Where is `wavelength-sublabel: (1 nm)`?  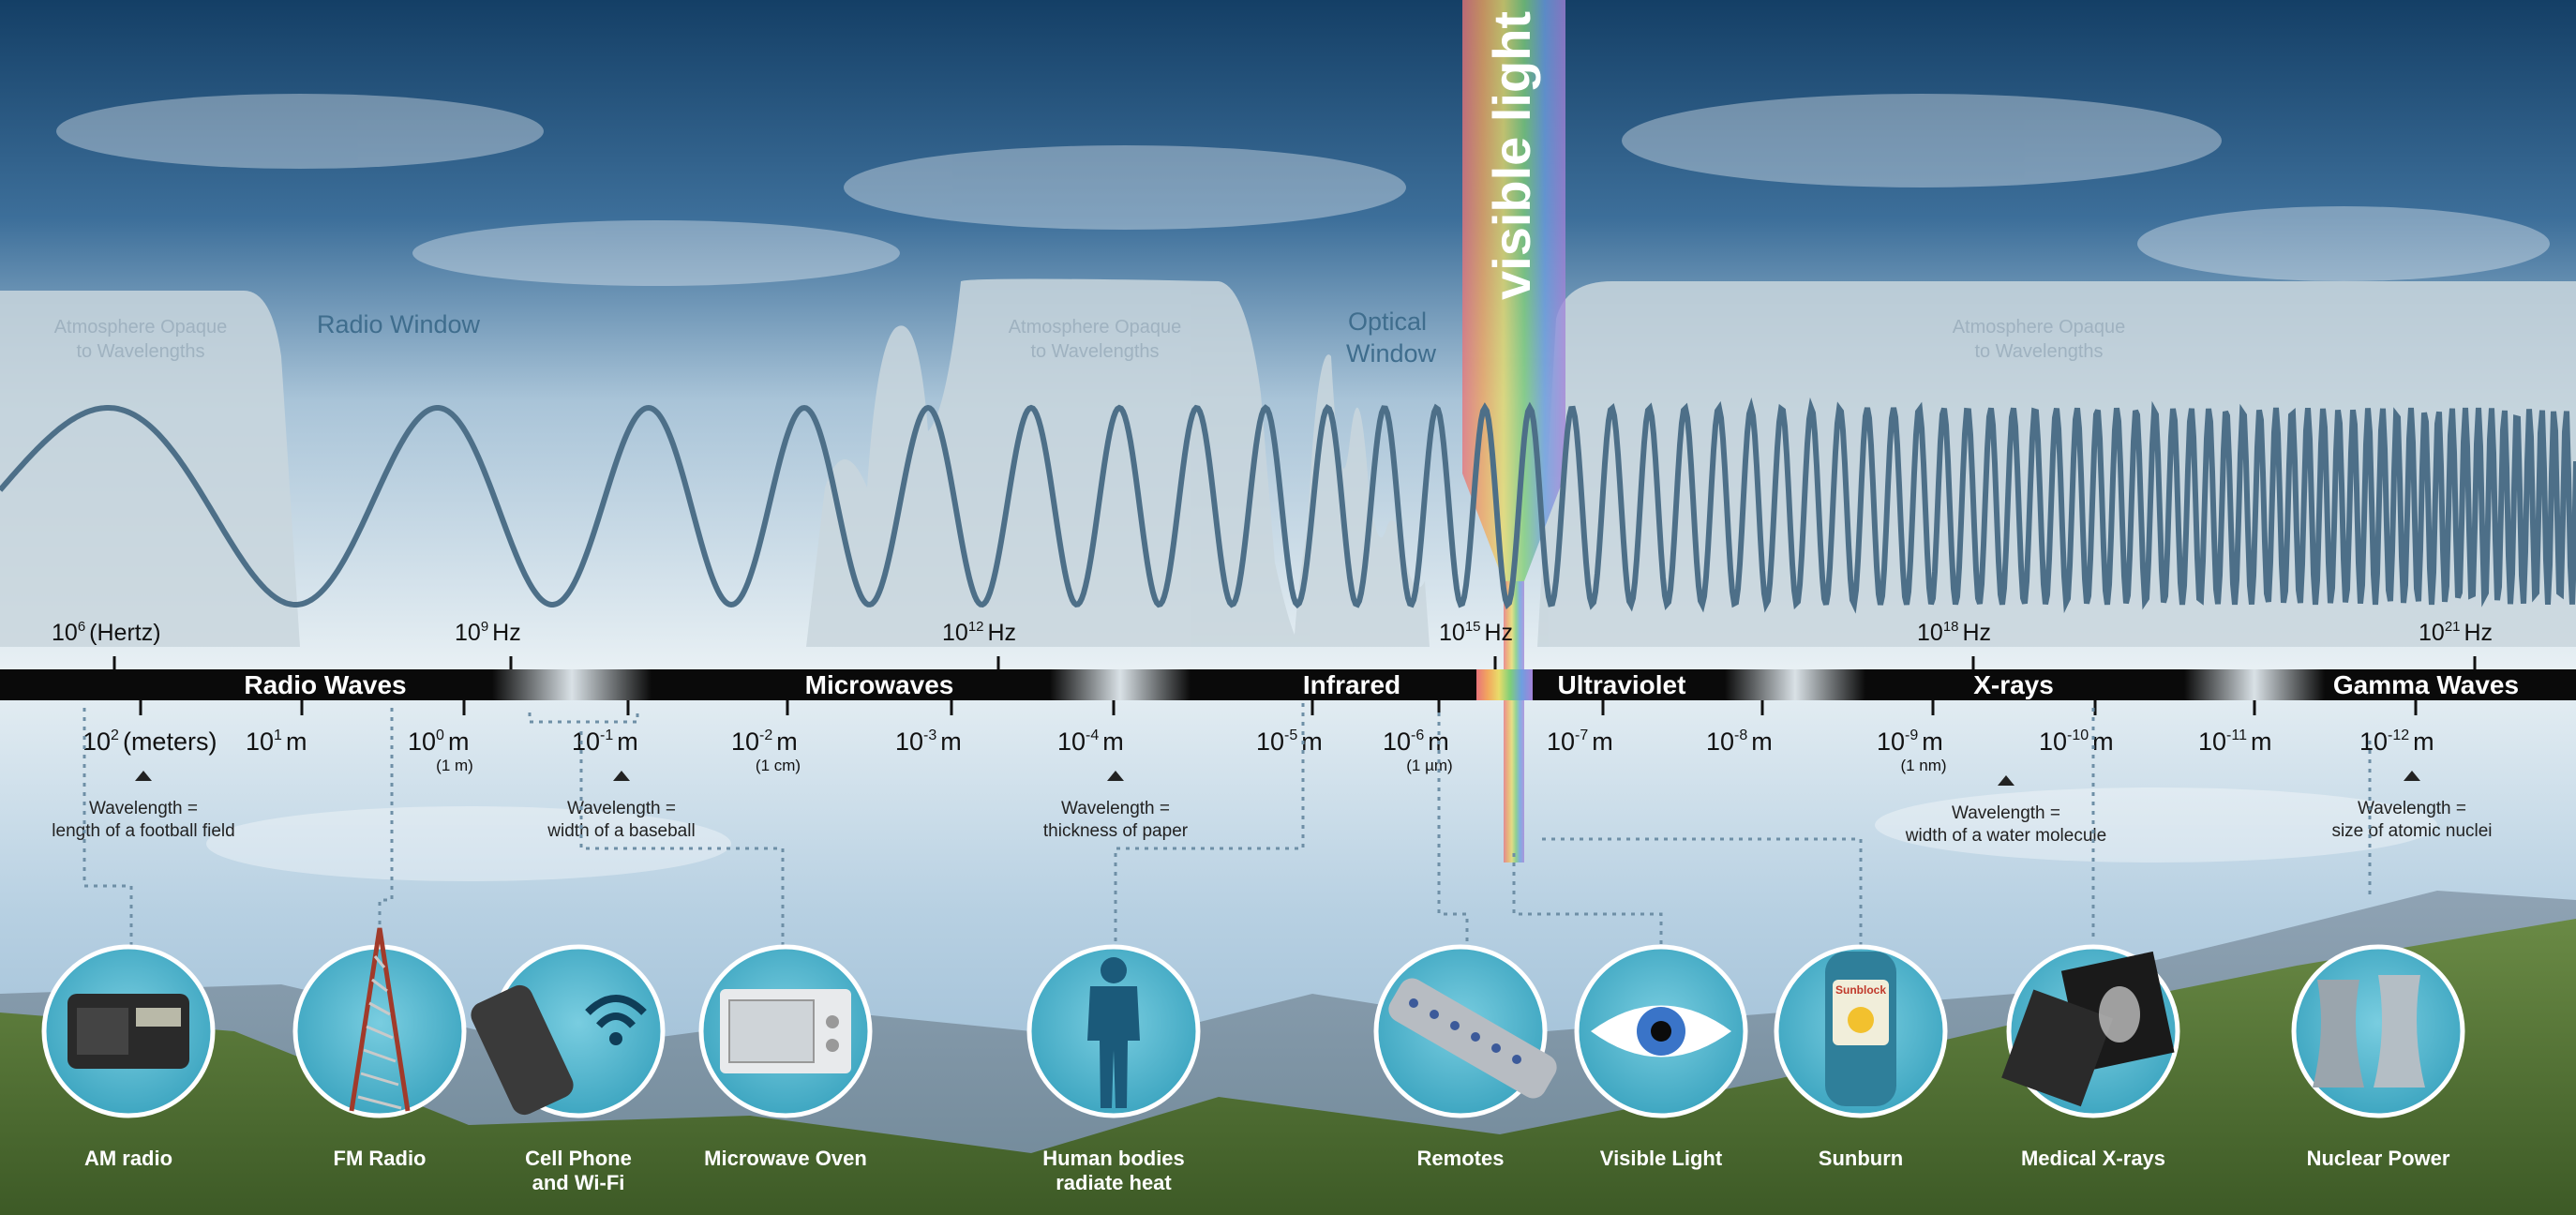 wavelength-sublabel: (1 nm) is located at coordinates (1923, 765).